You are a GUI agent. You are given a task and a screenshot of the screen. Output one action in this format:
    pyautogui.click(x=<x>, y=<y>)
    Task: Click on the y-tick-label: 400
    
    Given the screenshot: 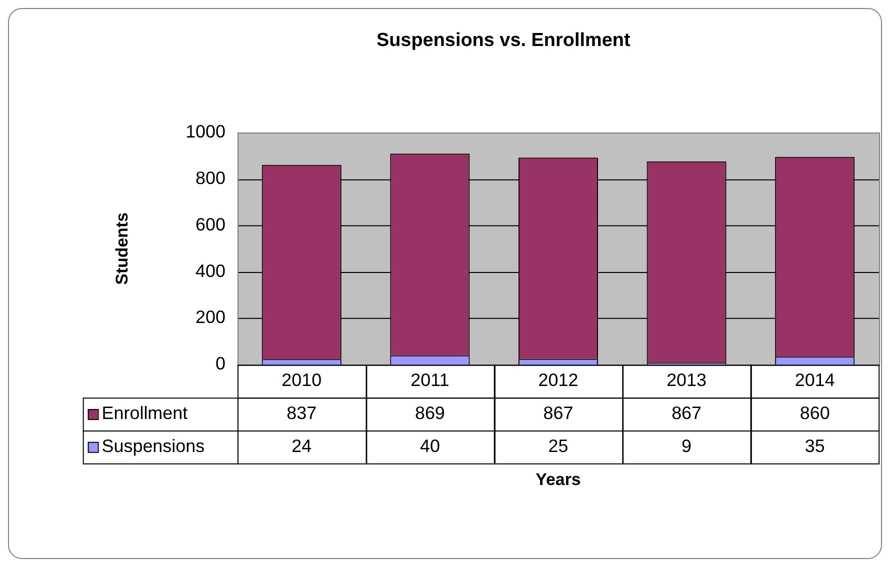 What is the action you would take?
    pyautogui.click(x=211, y=270)
    